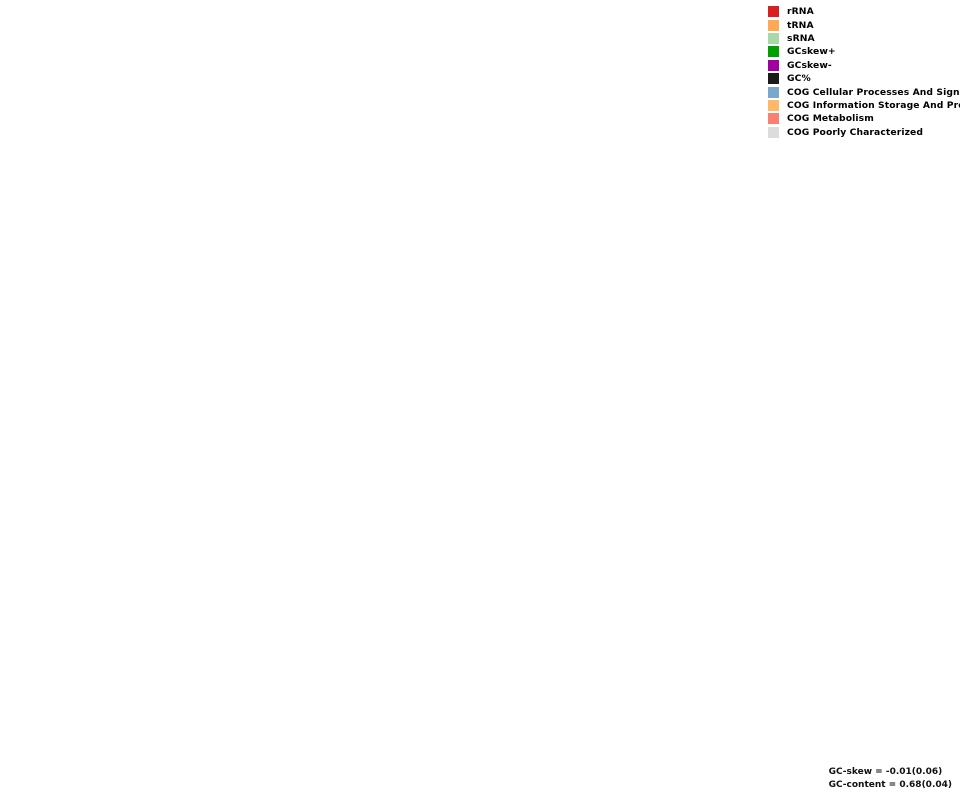 The width and height of the screenshot is (960, 800). What do you see at coordinates (800, 25) in the screenshot?
I see `legend-item-label: tRNA` at bounding box center [800, 25].